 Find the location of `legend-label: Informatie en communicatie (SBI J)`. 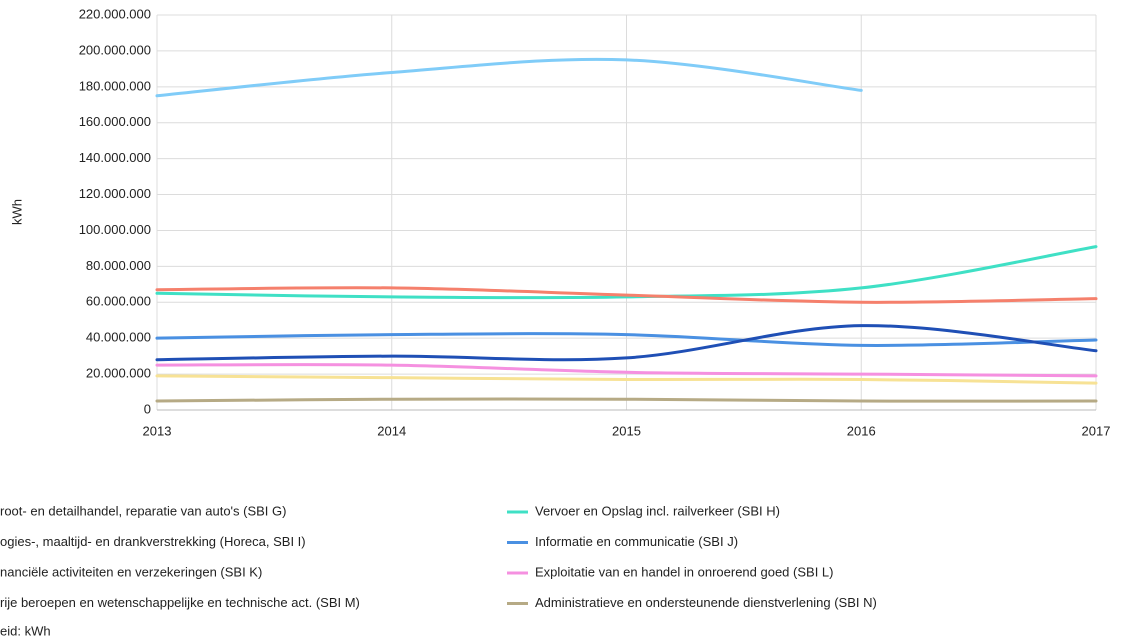

legend-label: Informatie en communicatie (SBI J) is located at coordinates (636, 541).